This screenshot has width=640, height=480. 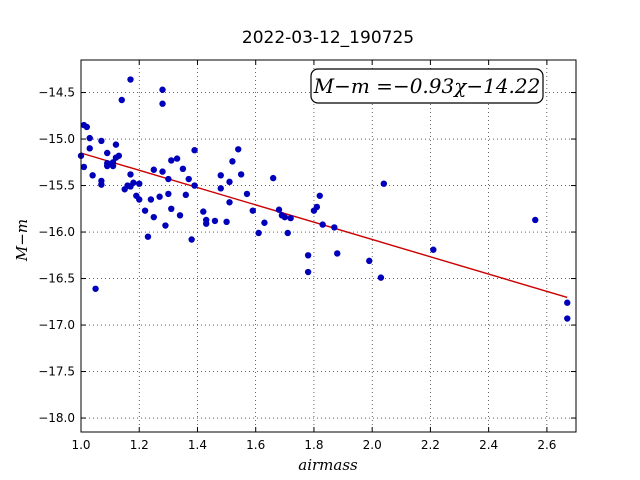 I want to click on annotation-box: M−m =−0.93χ−14.22, so click(x=427, y=86).